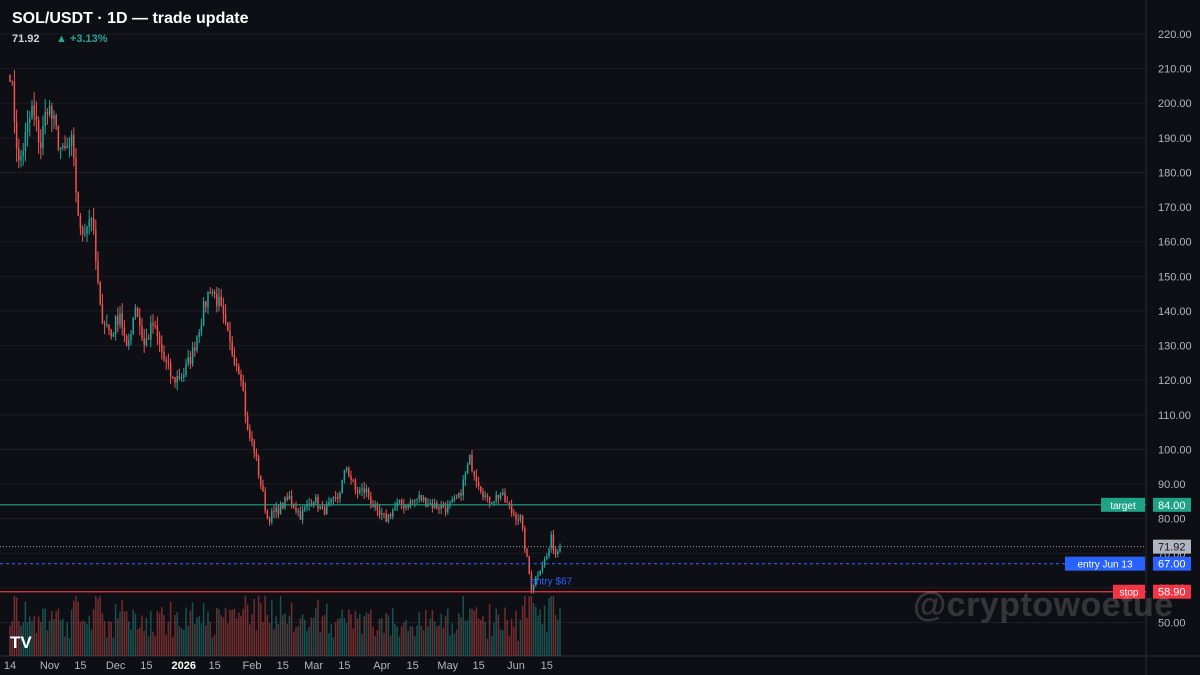 The height and width of the screenshot is (675, 1200). Describe the element at coordinates (1123, 506) in the screenshot. I see `target-tag-label: target` at that location.